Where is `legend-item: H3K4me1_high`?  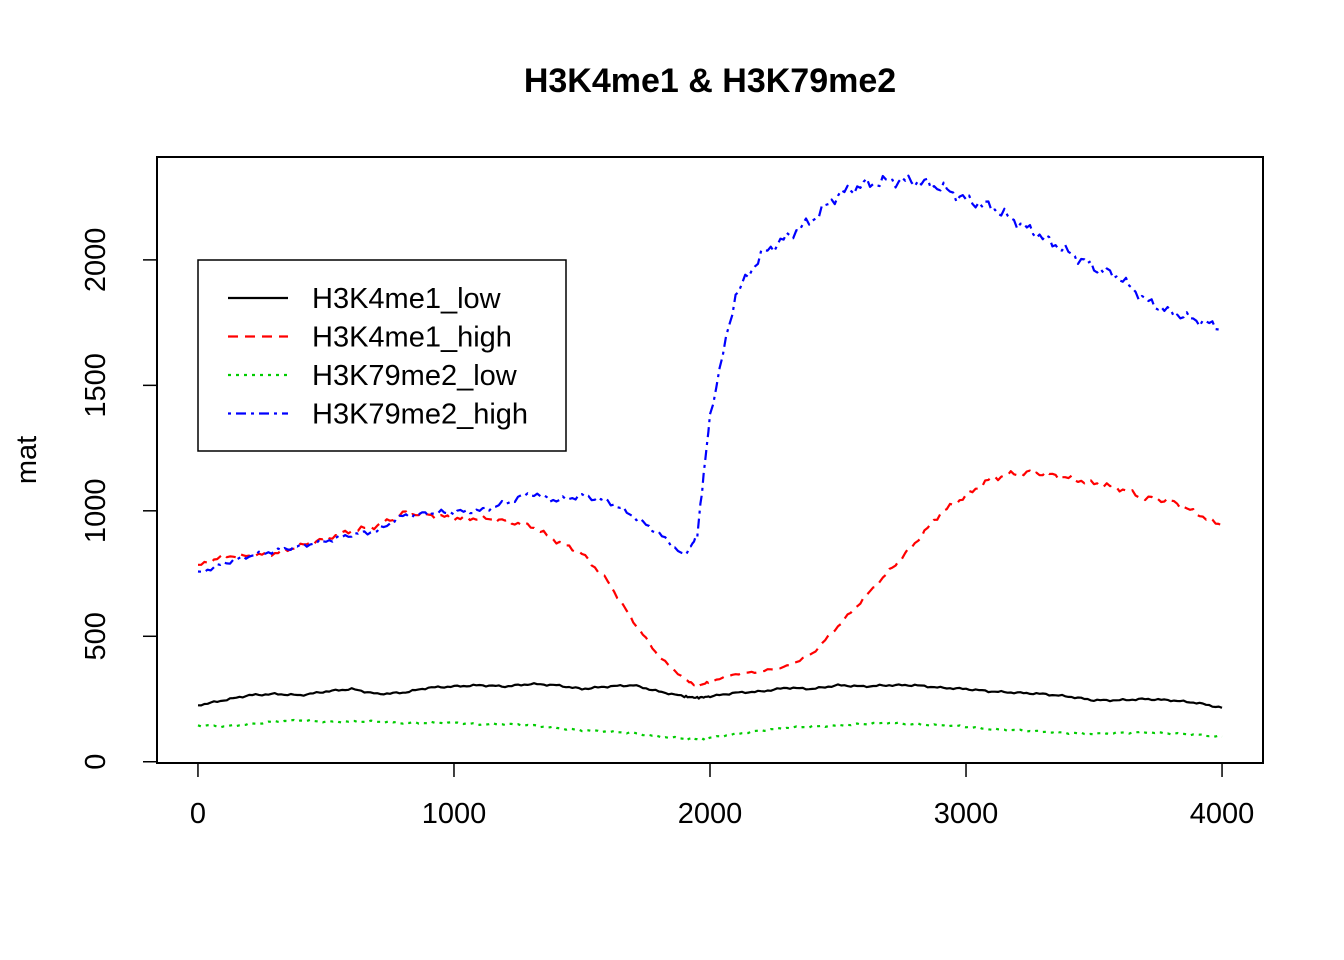 legend-item: H3K4me1_high is located at coordinates (370, 338).